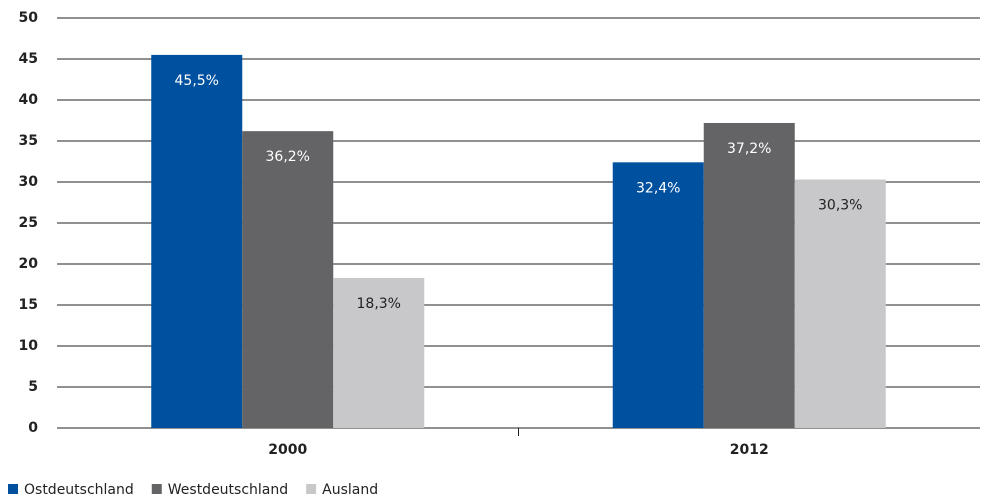 This screenshot has height=504, width=989. What do you see at coordinates (28, 141) in the screenshot?
I see `y-tick-label: 35` at bounding box center [28, 141].